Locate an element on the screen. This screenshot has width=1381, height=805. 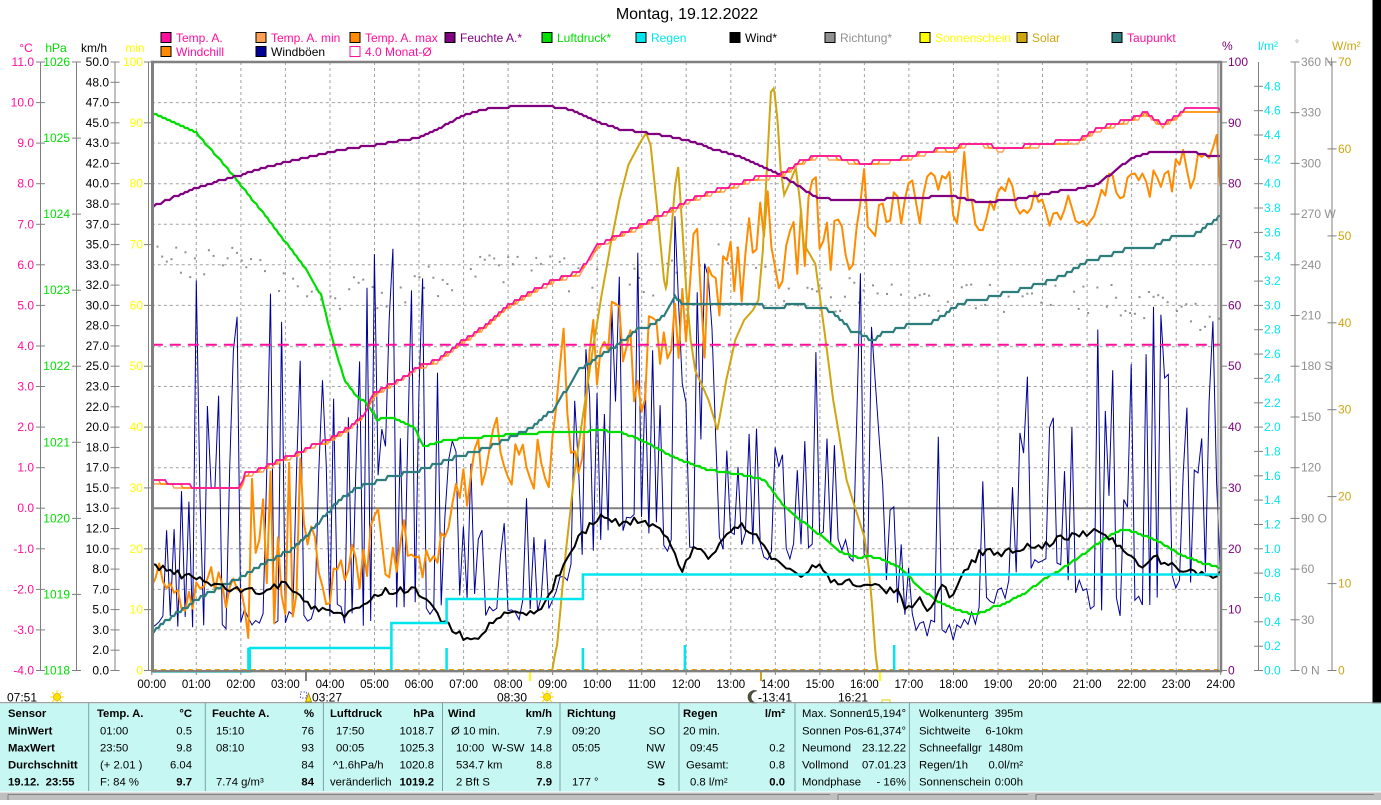
svg-text: 1026 is located at coordinates (56, 62).